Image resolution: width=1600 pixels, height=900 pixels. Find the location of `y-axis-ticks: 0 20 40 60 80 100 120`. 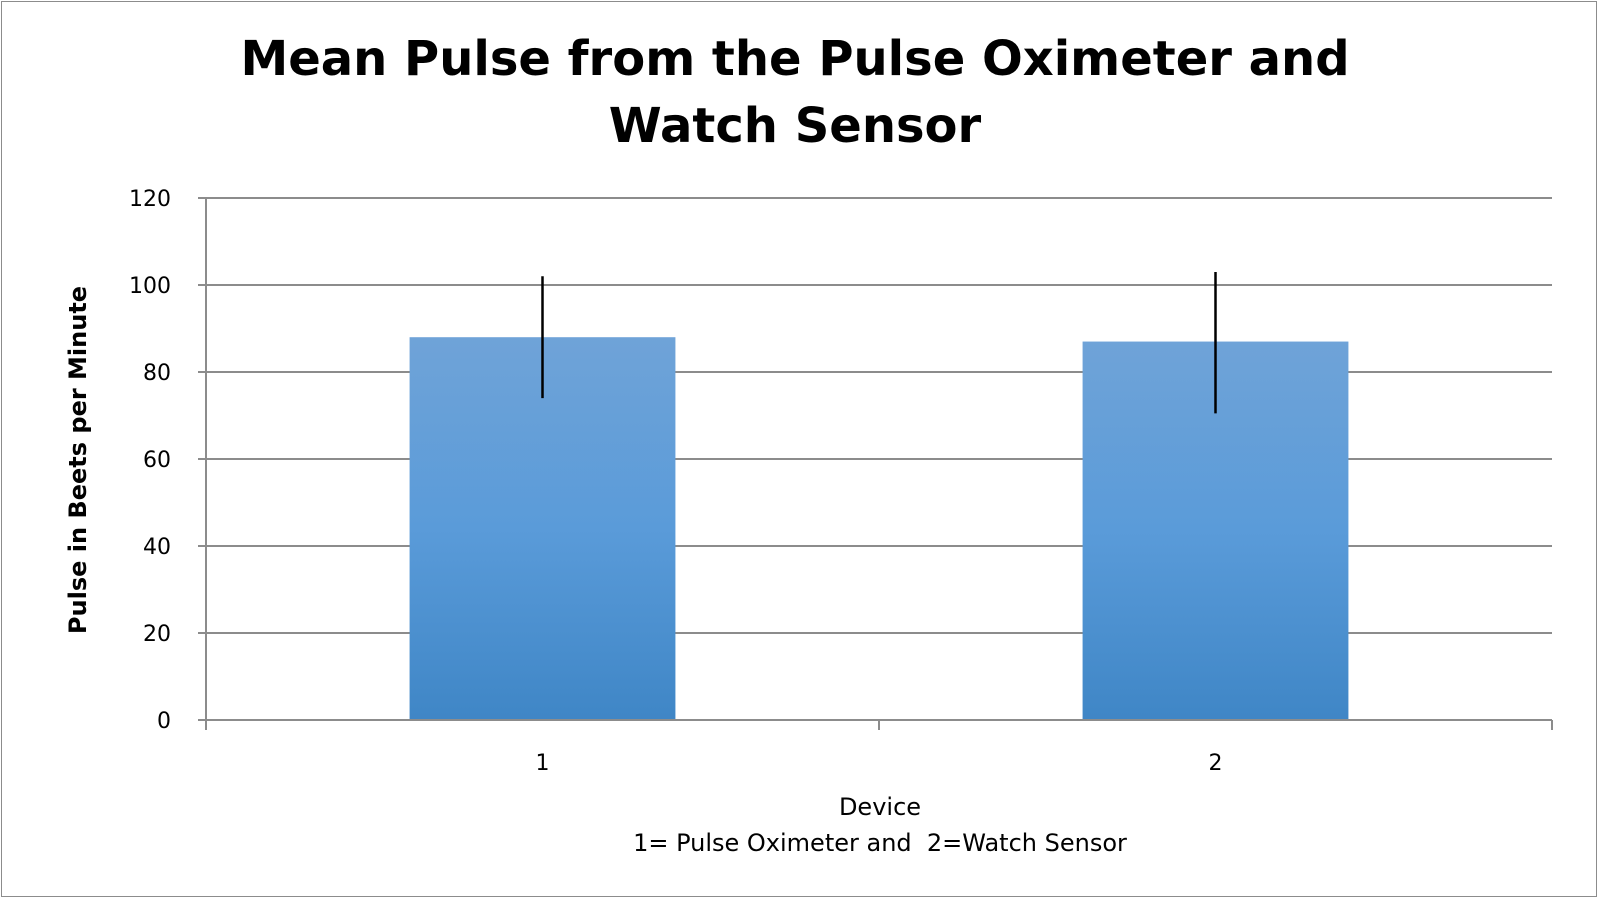

y-axis-ticks: 0 20 40 60 80 100 120 is located at coordinates (167, 460).